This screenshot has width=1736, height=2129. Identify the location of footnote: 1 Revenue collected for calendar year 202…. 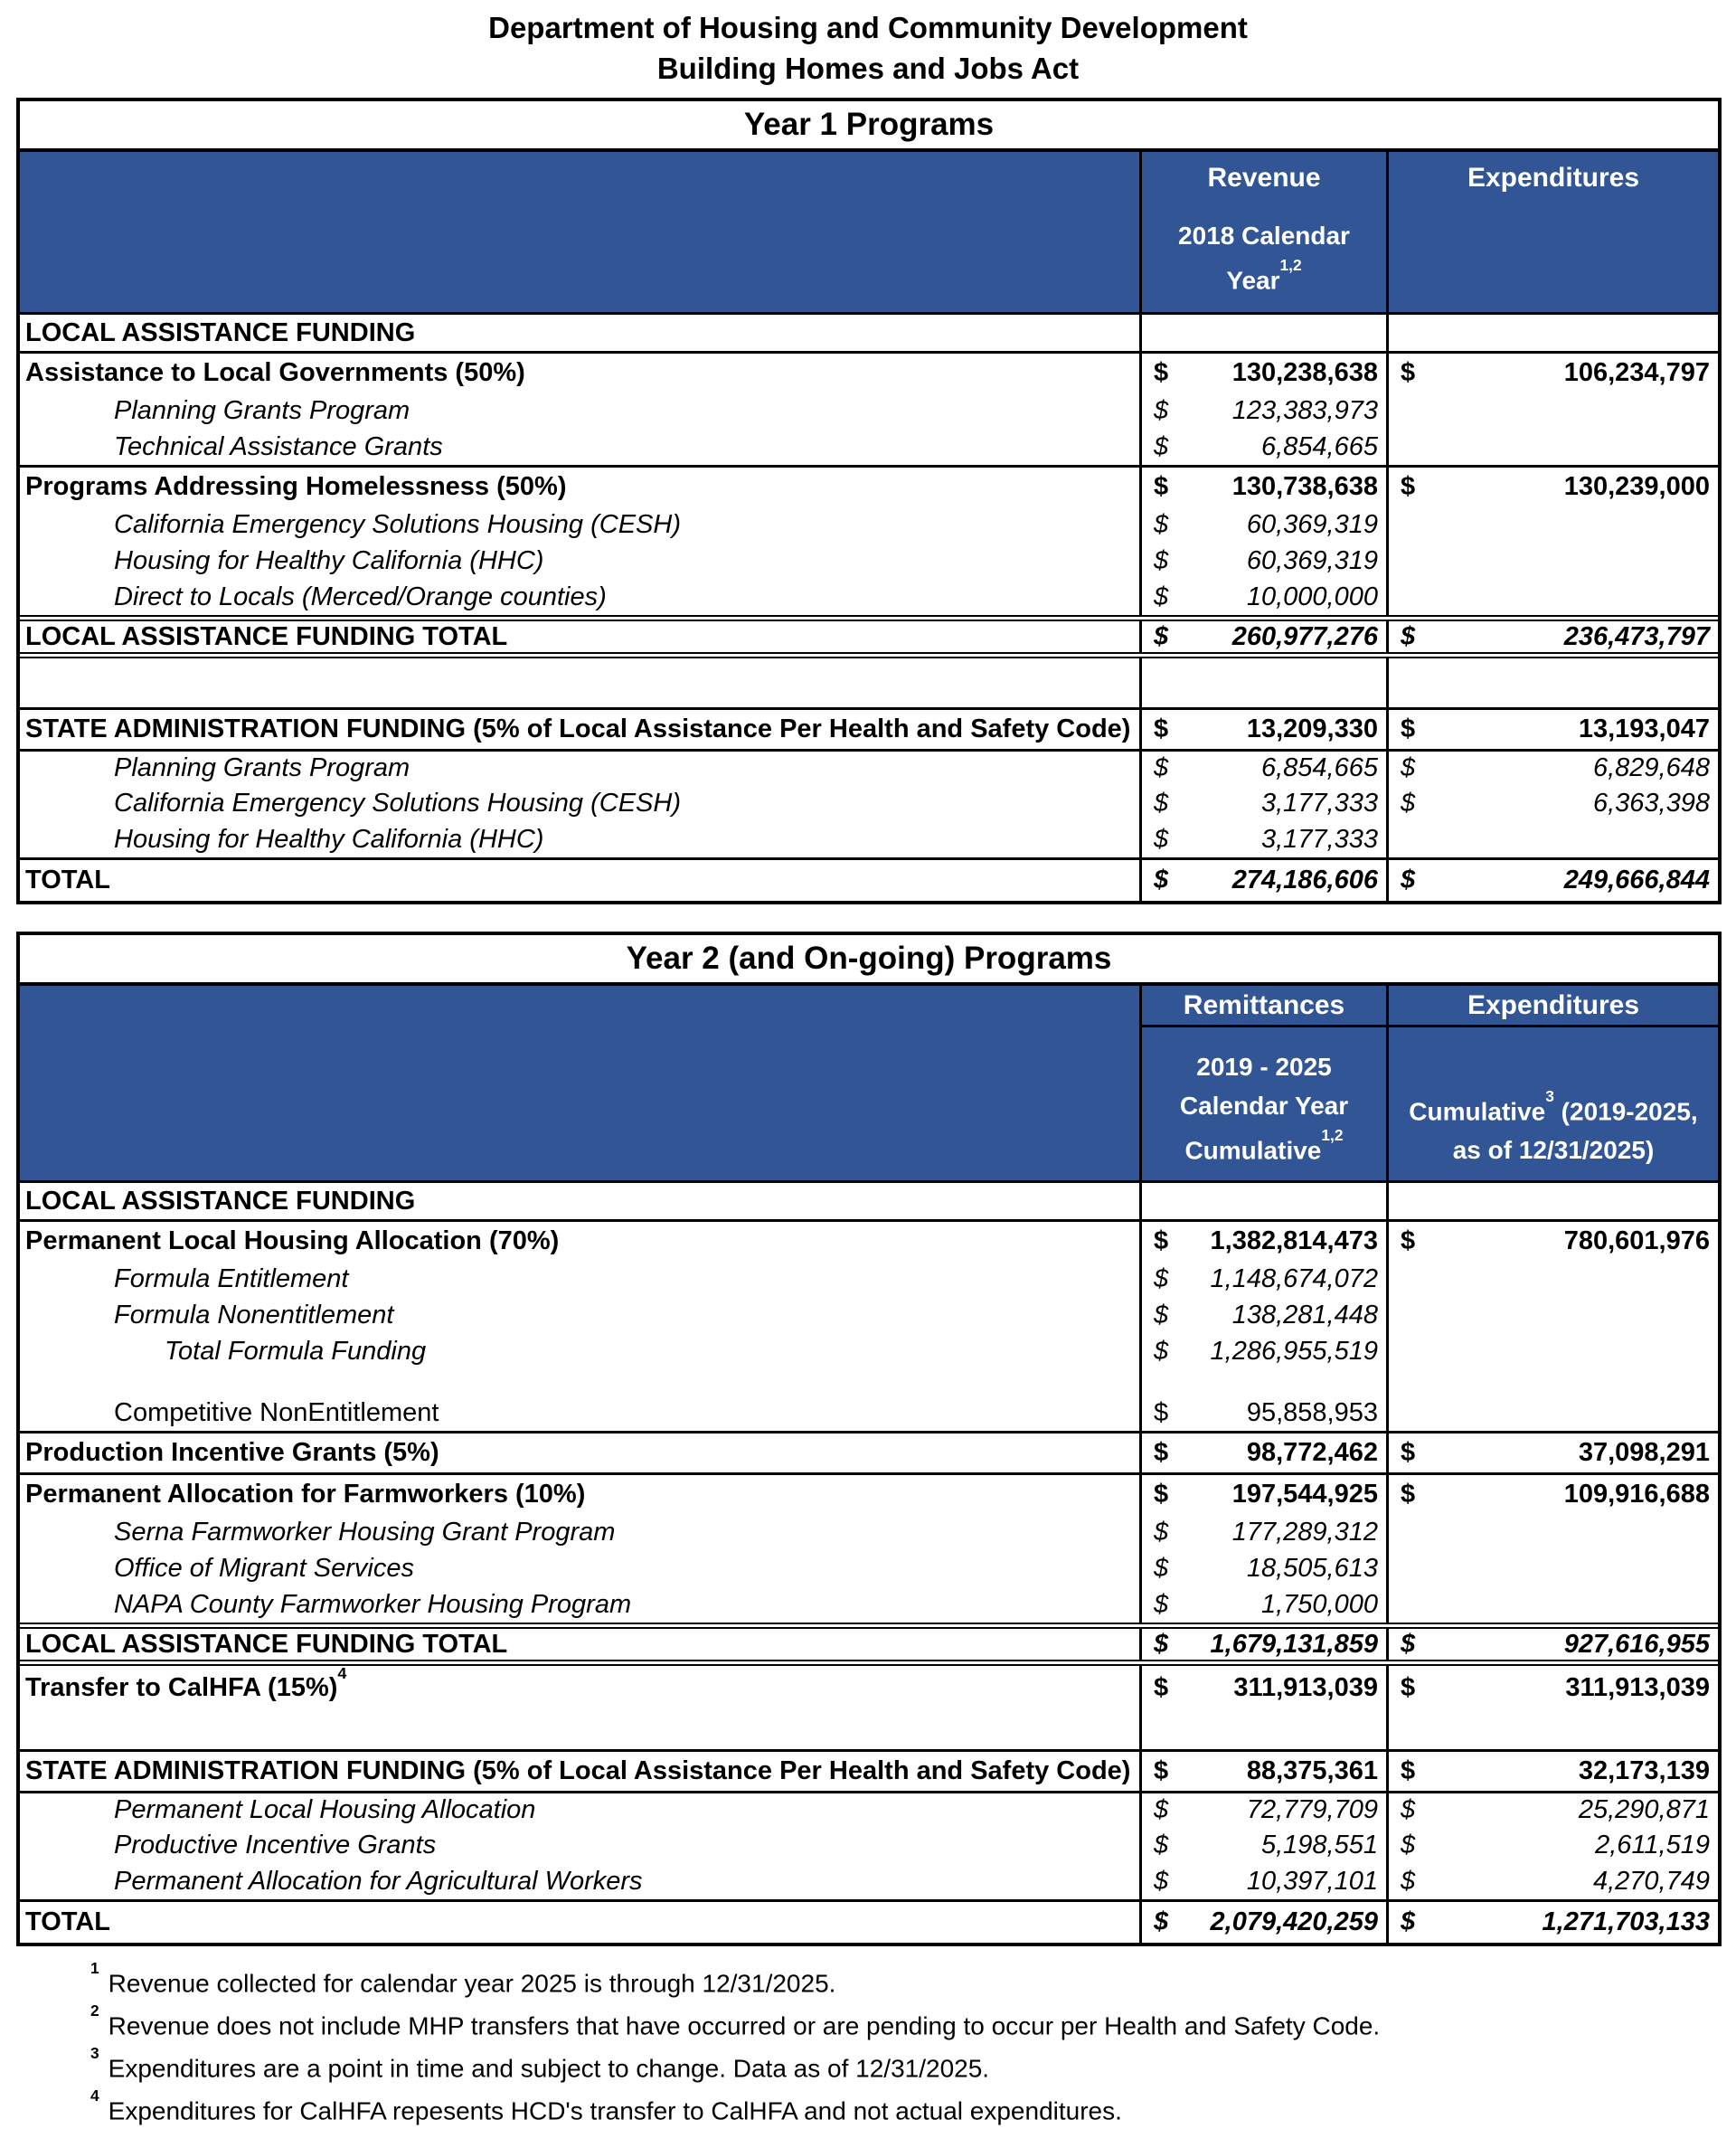
(913, 1980).